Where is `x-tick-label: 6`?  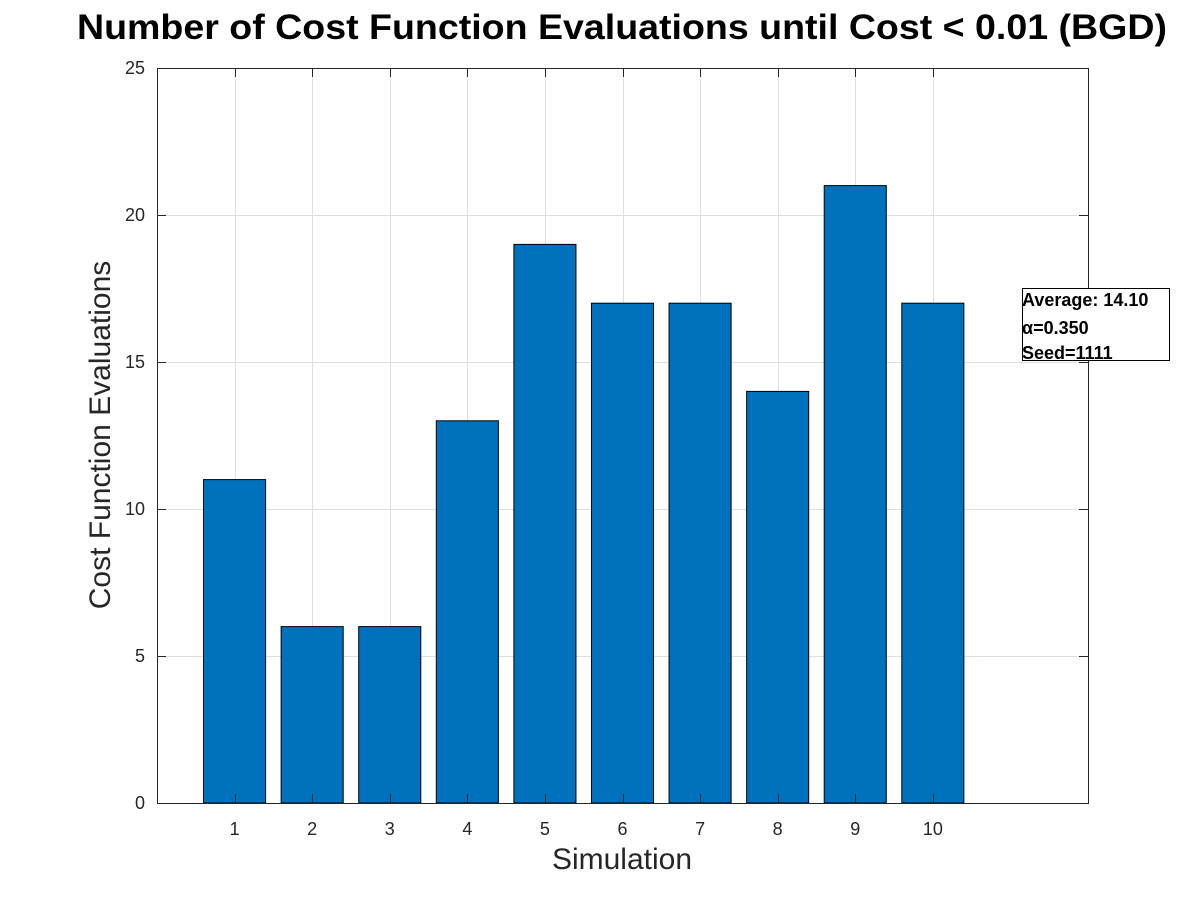
x-tick-label: 6 is located at coordinates (622, 829).